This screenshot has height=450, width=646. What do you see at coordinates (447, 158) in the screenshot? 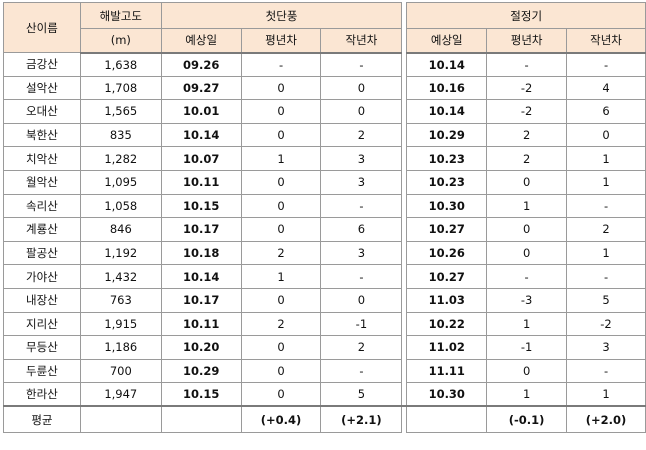
I see `peak-forecast-date-cell: 10.23` at bounding box center [447, 158].